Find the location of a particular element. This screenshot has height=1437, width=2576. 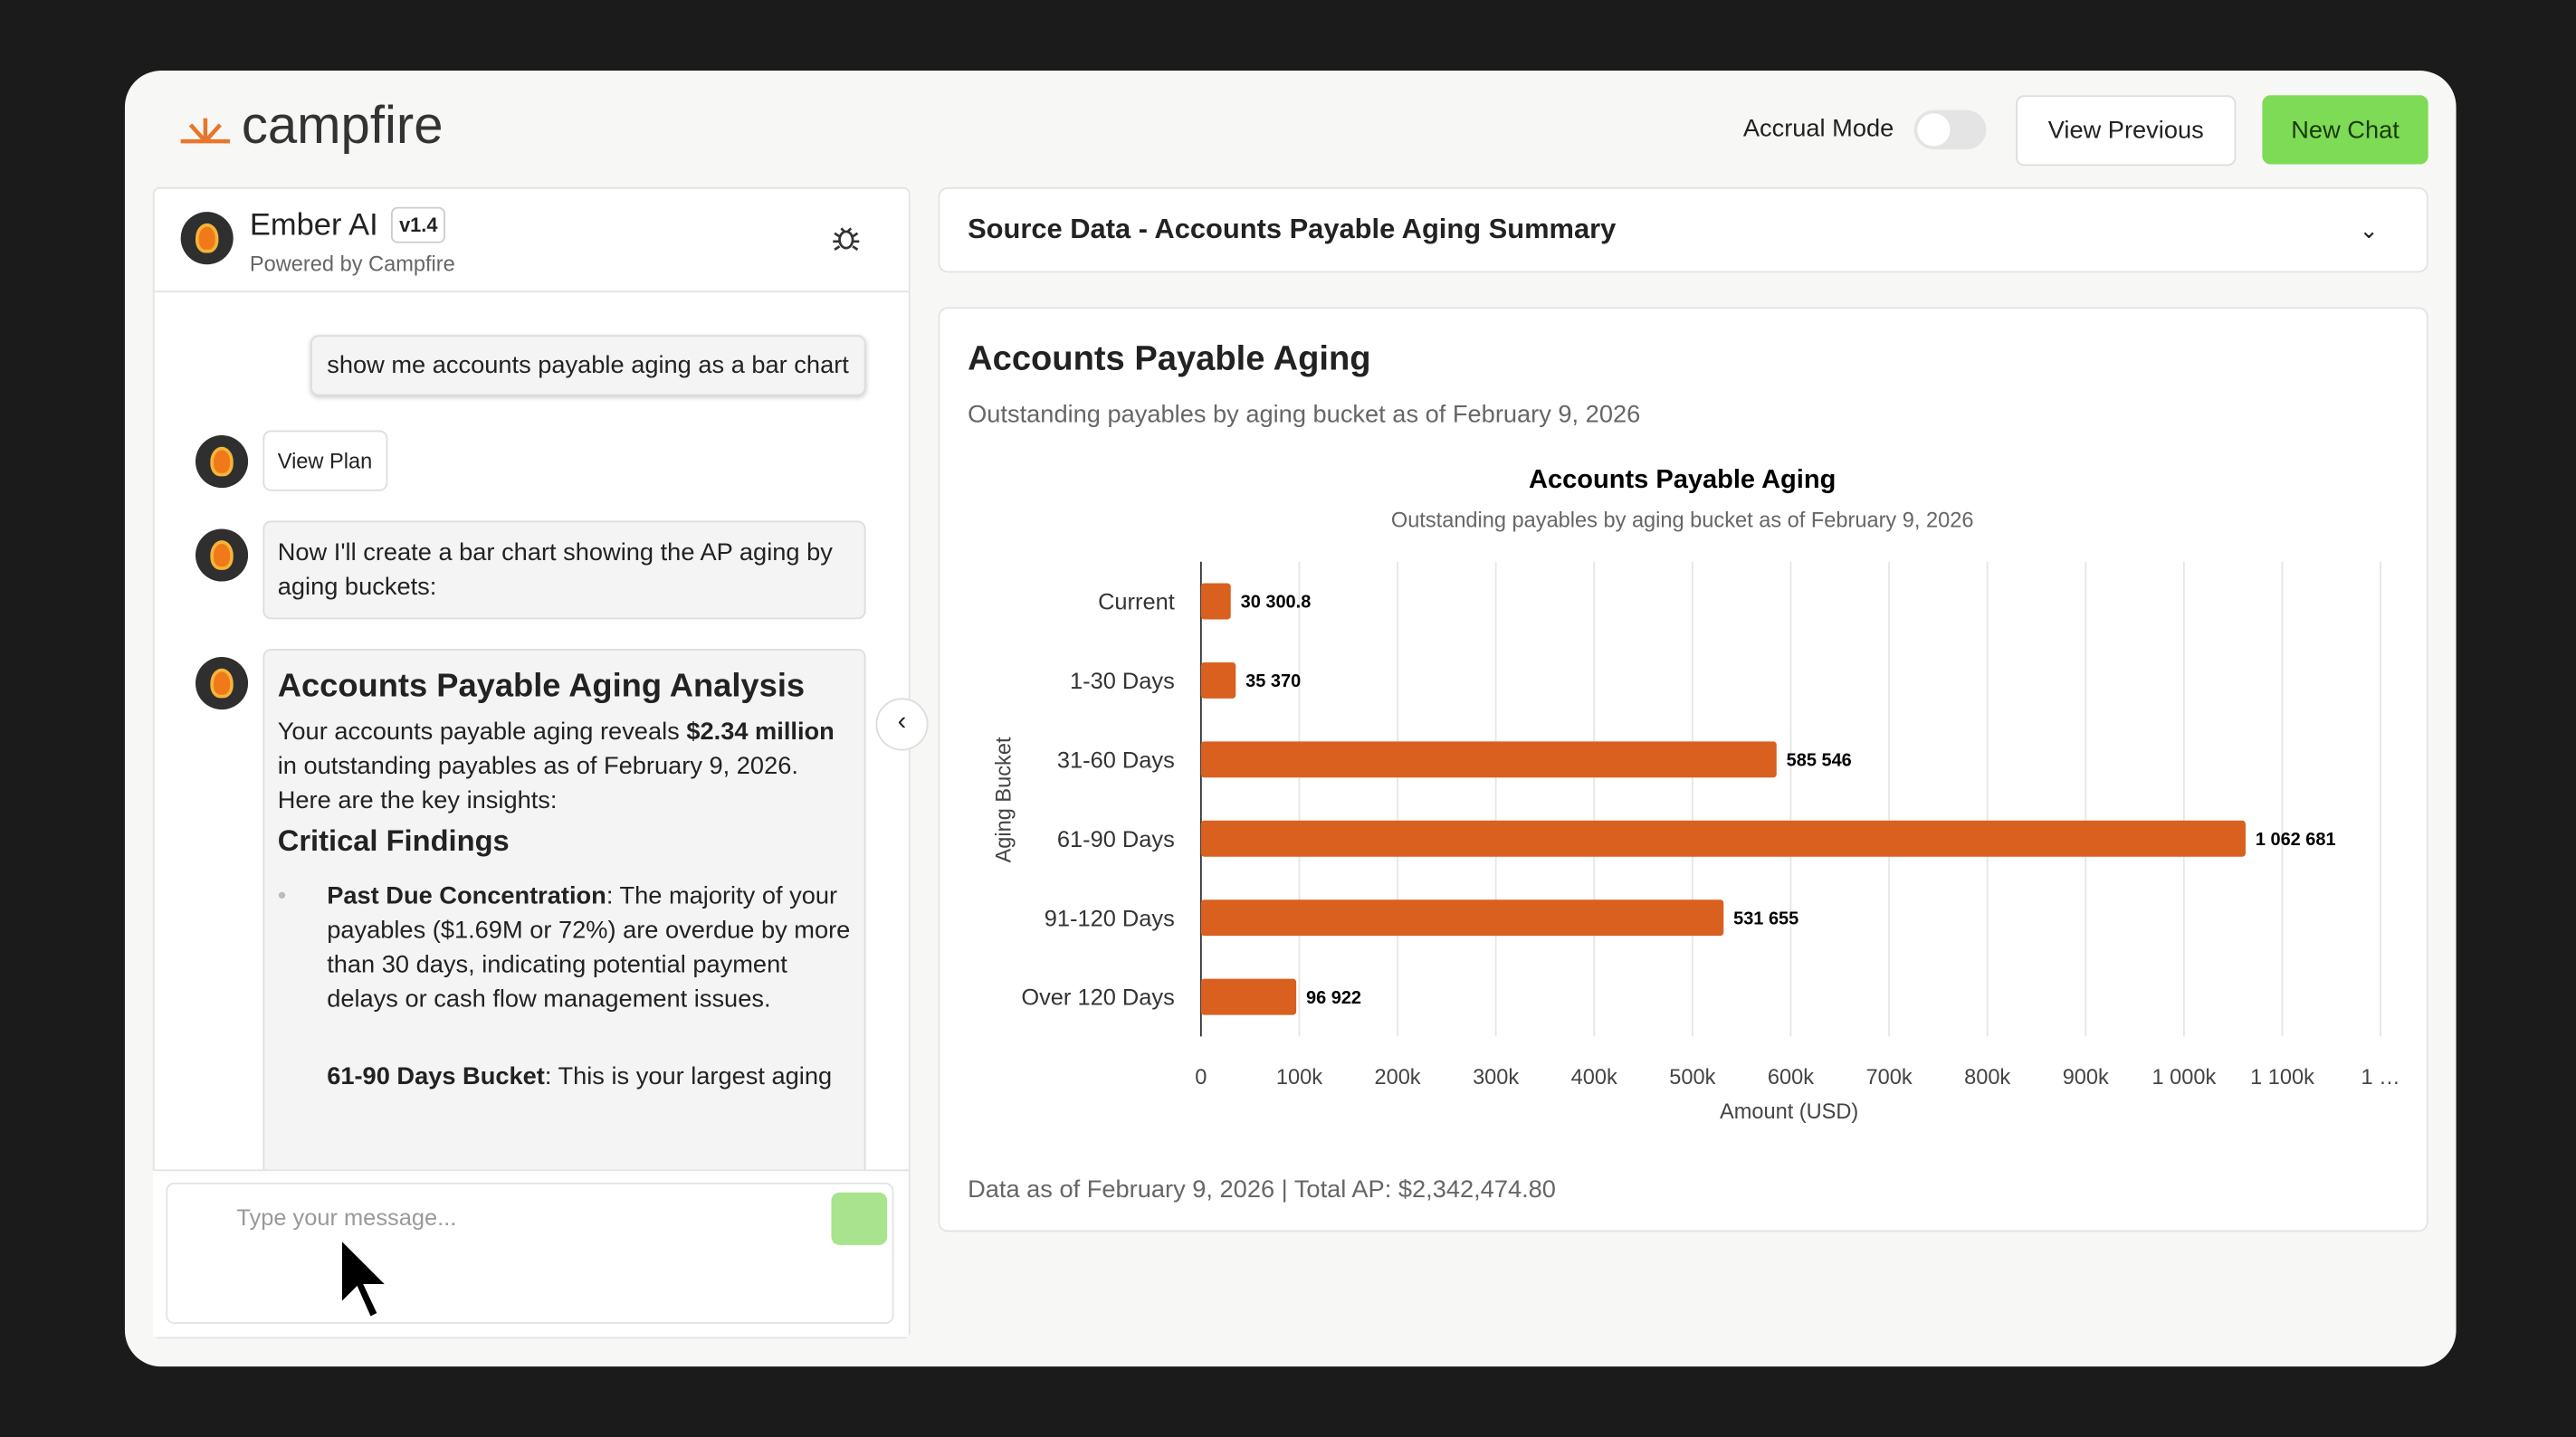

value-label: 96 922 is located at coordinates (1333, 998).